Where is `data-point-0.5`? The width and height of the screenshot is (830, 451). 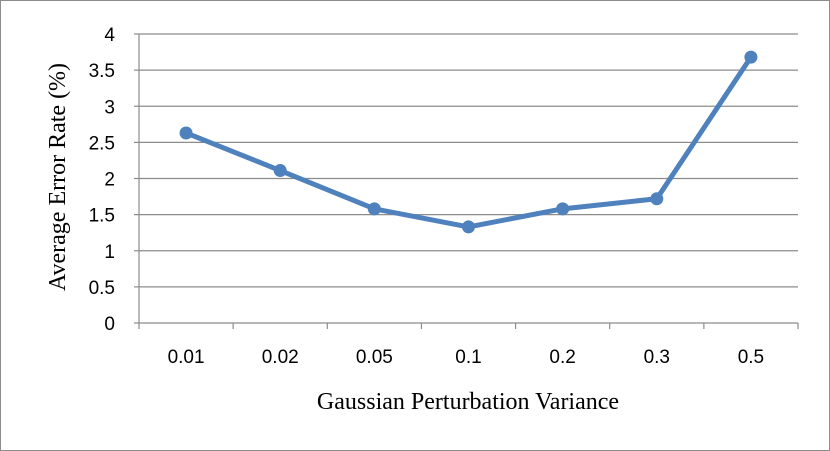 data-point-0.5 is located at coordinates (751, 57).